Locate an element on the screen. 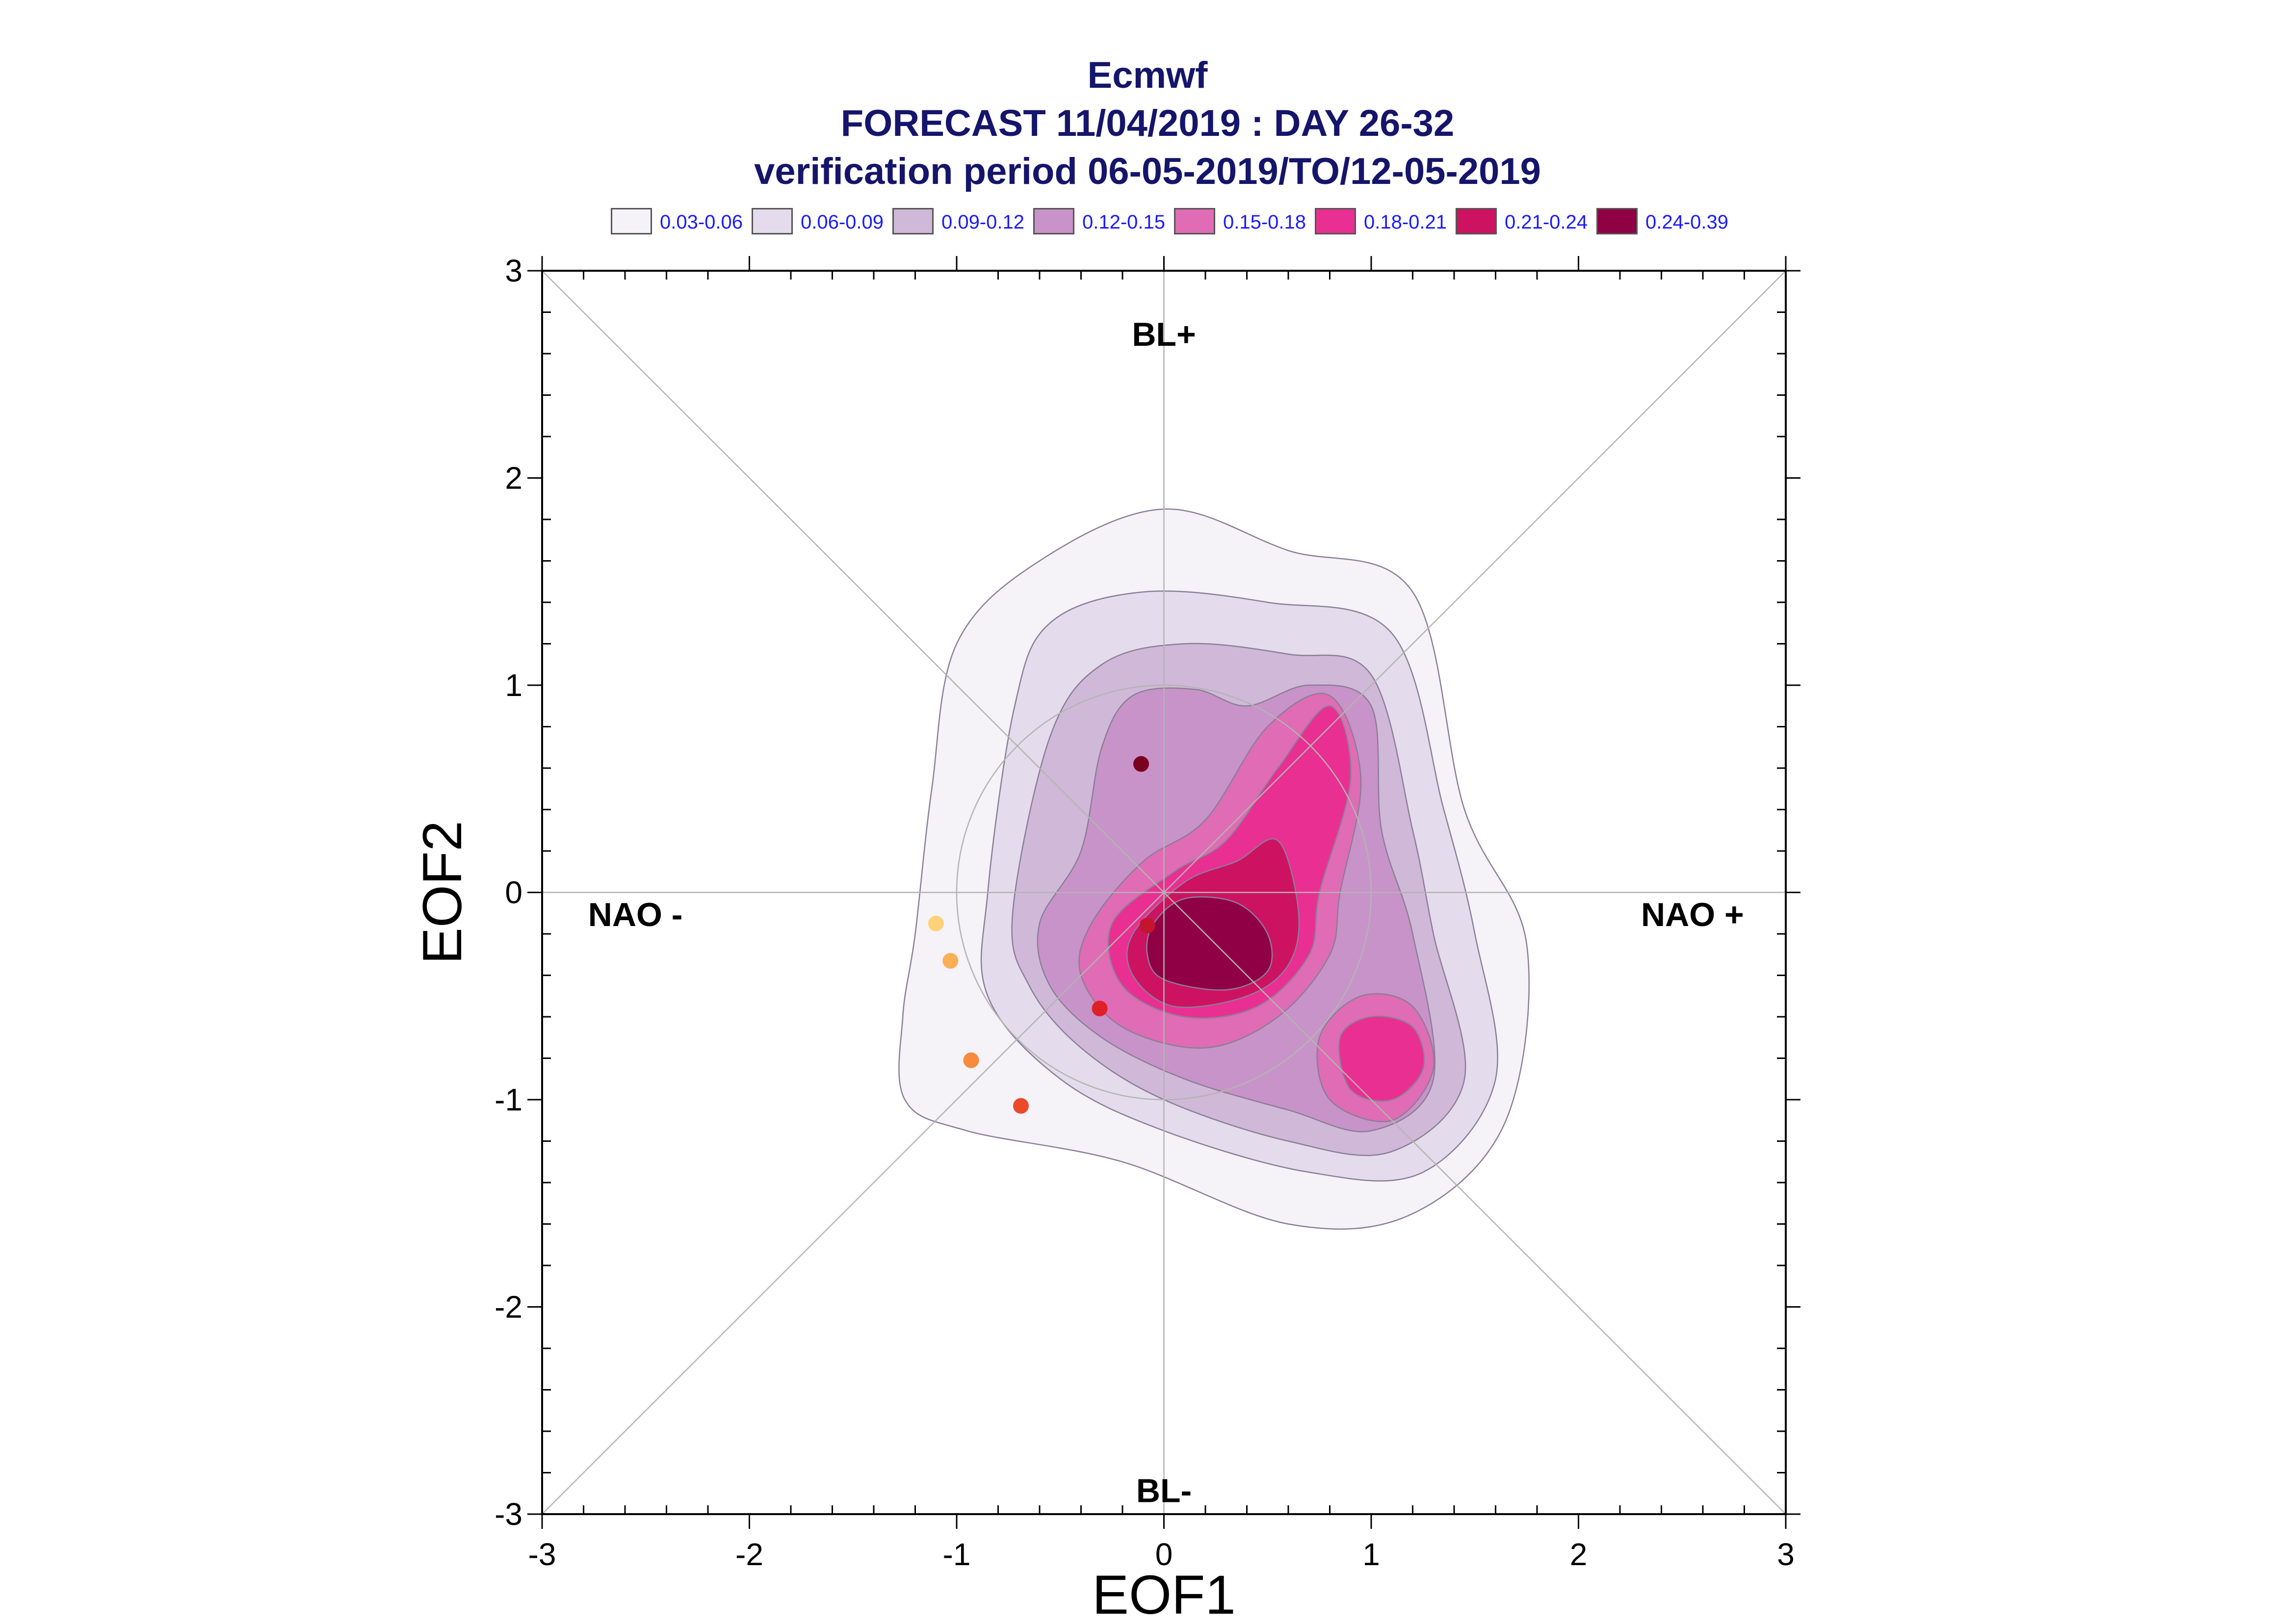 The image size is (2295, 1624). unit-circle is located at coordinates (1164, 892).